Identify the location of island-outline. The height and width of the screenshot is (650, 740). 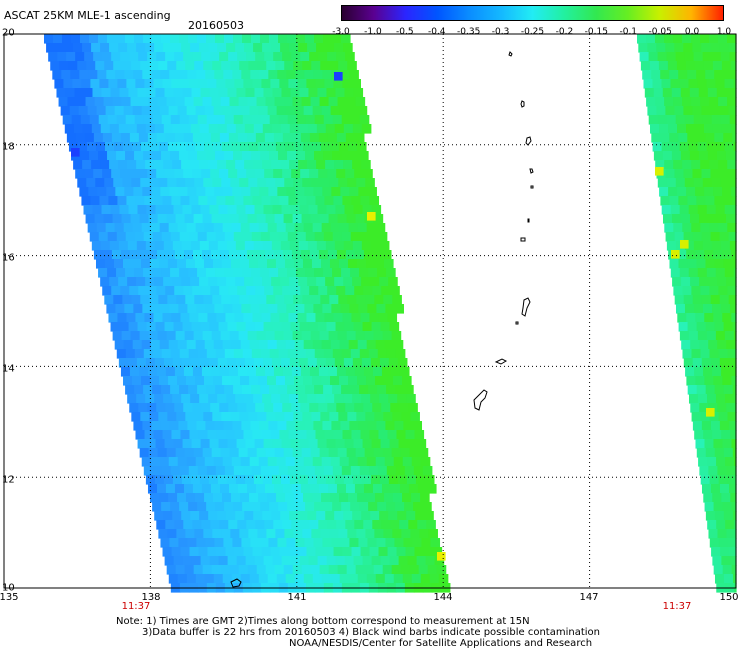
(526, 307).